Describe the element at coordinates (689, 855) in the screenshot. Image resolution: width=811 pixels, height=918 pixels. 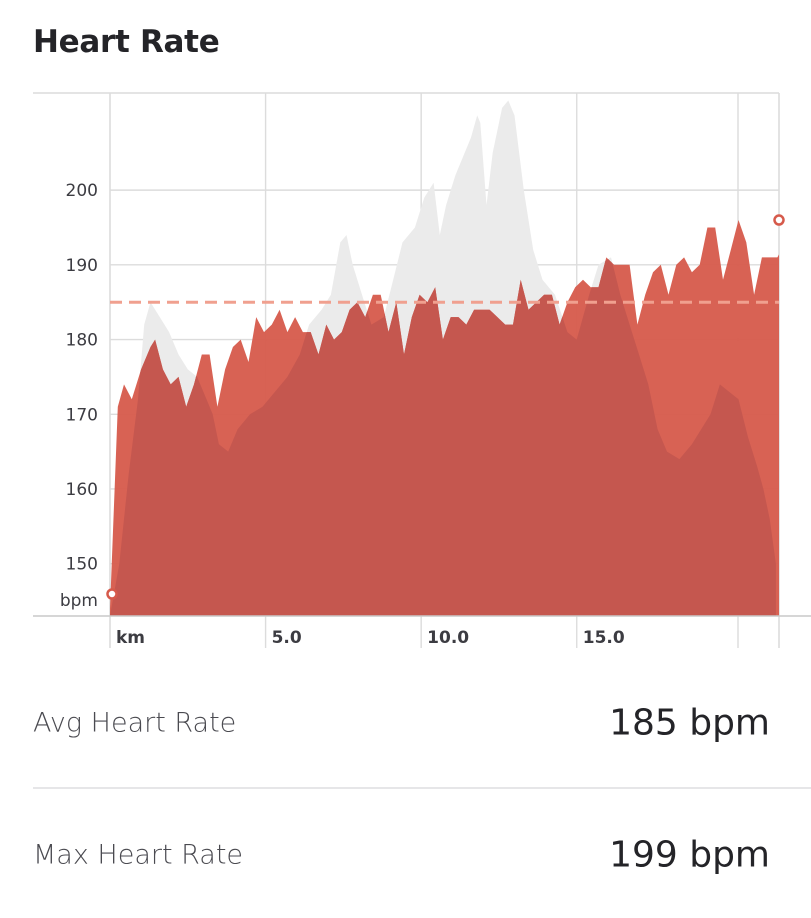
I see `max-heart-rate-value: 199 bpm` at that location.